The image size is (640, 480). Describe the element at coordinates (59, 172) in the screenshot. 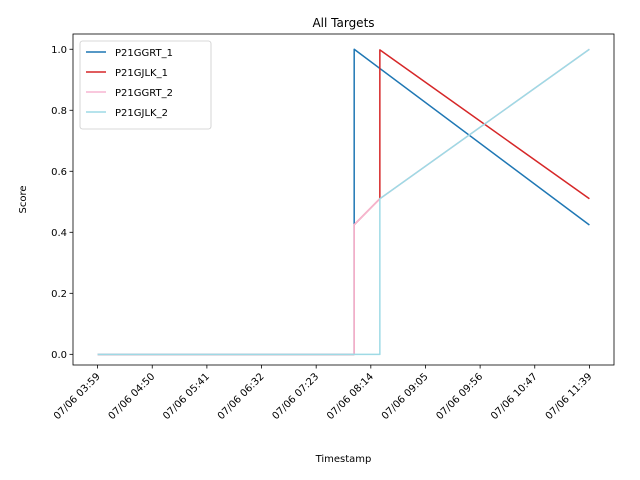

I see `y-tick-label: 0.6` at that location.